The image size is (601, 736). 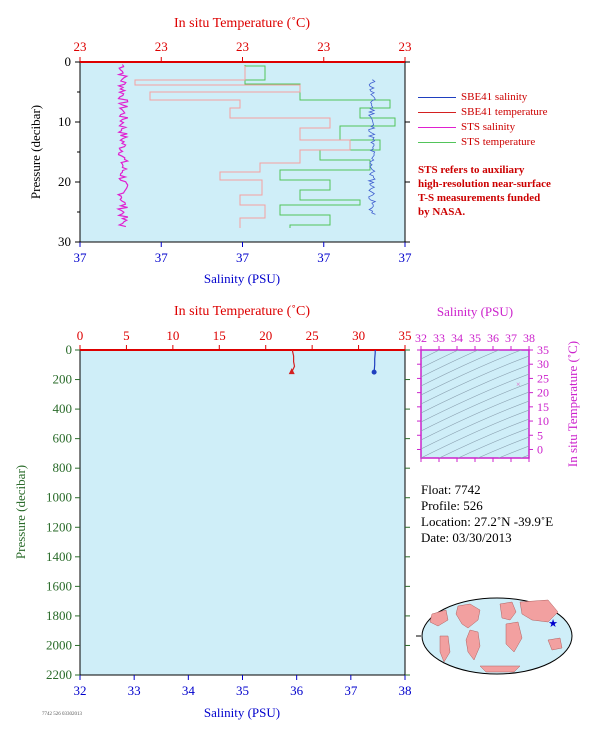 I want to click on sts-salinity-trace, so click(x=123, y=146).